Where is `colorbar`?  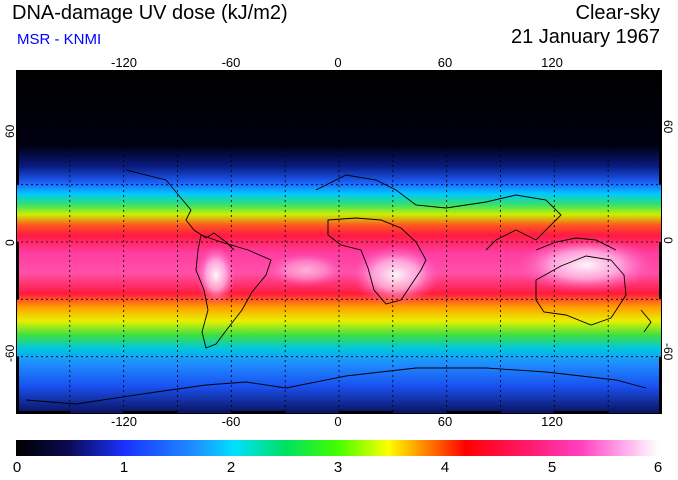
colorbar is located at coordinates (337, 448).